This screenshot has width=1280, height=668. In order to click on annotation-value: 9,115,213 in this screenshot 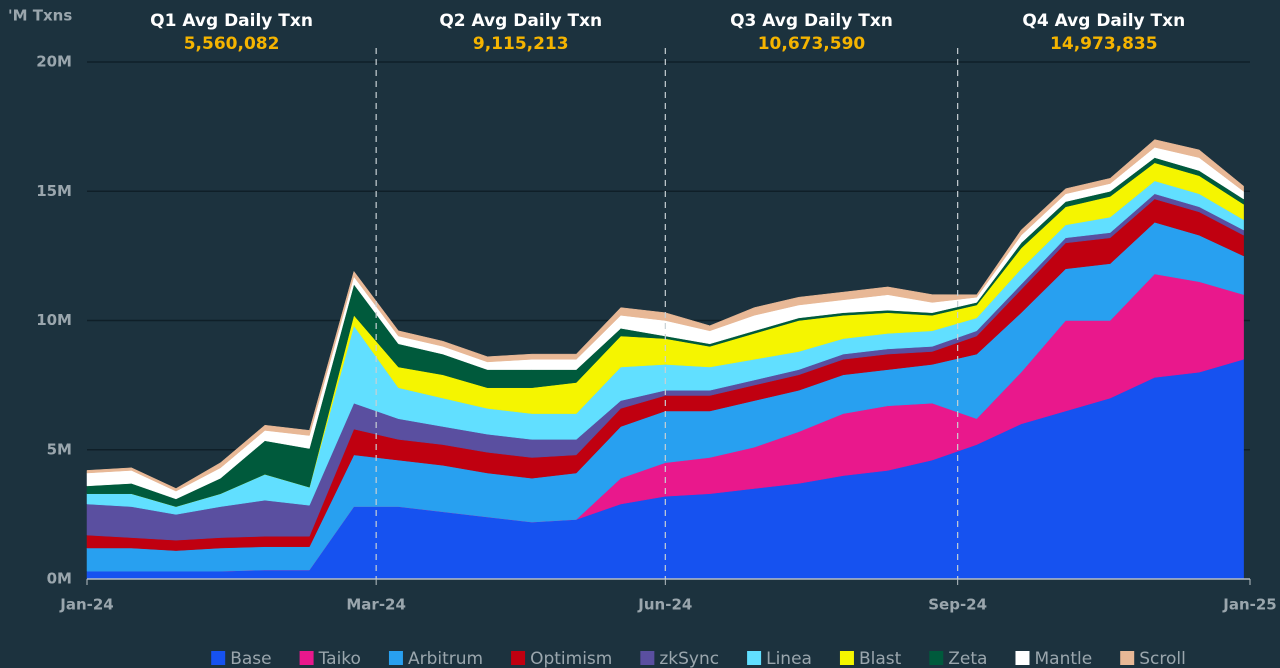, I will do `click(521, 44)`.